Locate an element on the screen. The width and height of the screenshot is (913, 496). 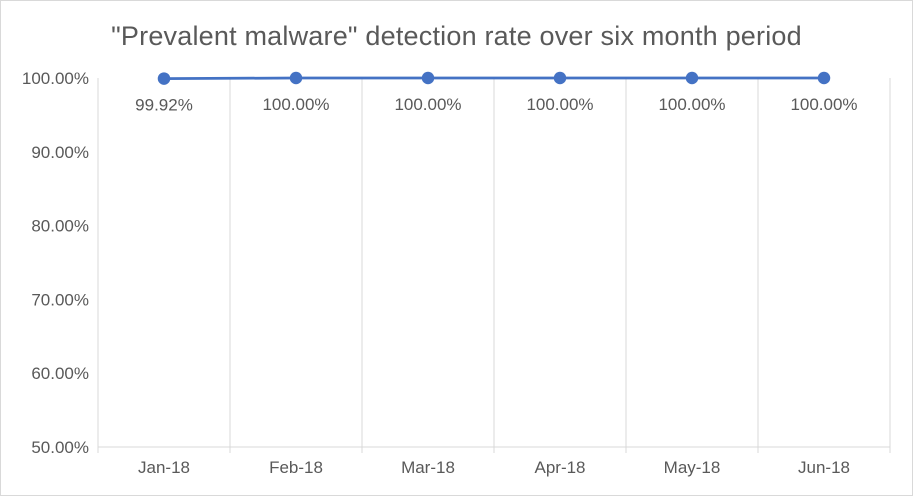
x-axis-tick-label: Feb-18 is located at coordinates (296, 467).